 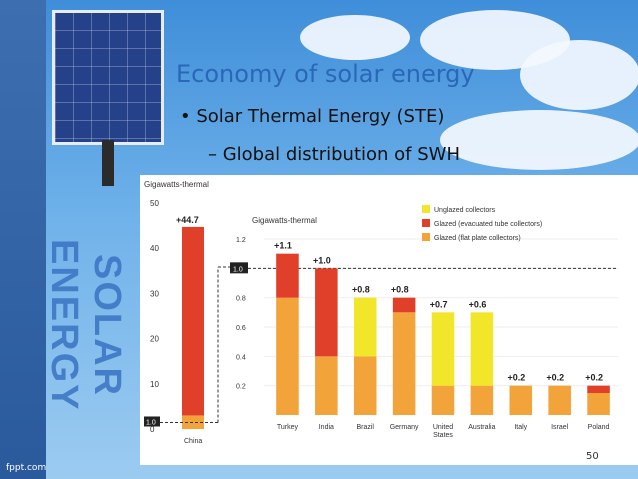 I want to click on chart-a-ytick: 10, so click(x=154, y=384).